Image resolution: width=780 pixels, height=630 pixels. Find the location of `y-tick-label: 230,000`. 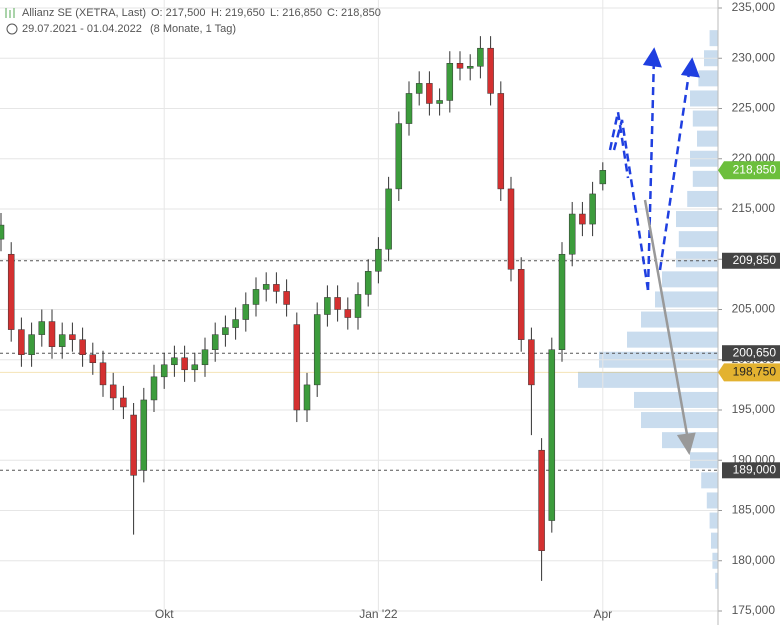

y-tick-label: 230,000 is located at coordinates (754, 57).